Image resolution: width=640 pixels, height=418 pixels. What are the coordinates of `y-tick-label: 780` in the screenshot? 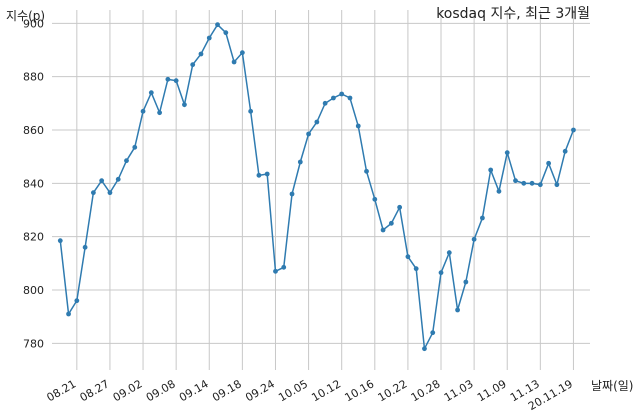 It's located at (33, 343).